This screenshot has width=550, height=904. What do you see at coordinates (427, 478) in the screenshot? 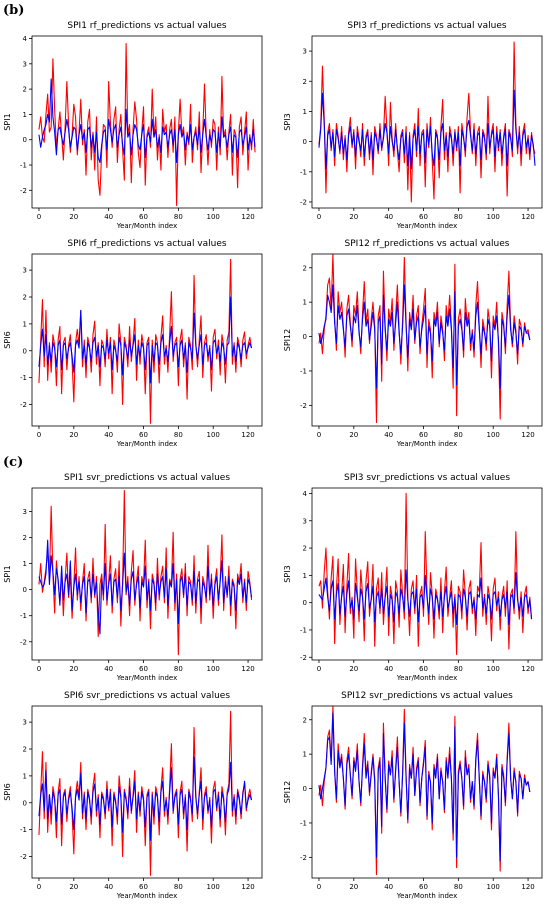
I see `chart-title: SPI3 svr_predictions vs actual values` at bounding box center [427, 478].